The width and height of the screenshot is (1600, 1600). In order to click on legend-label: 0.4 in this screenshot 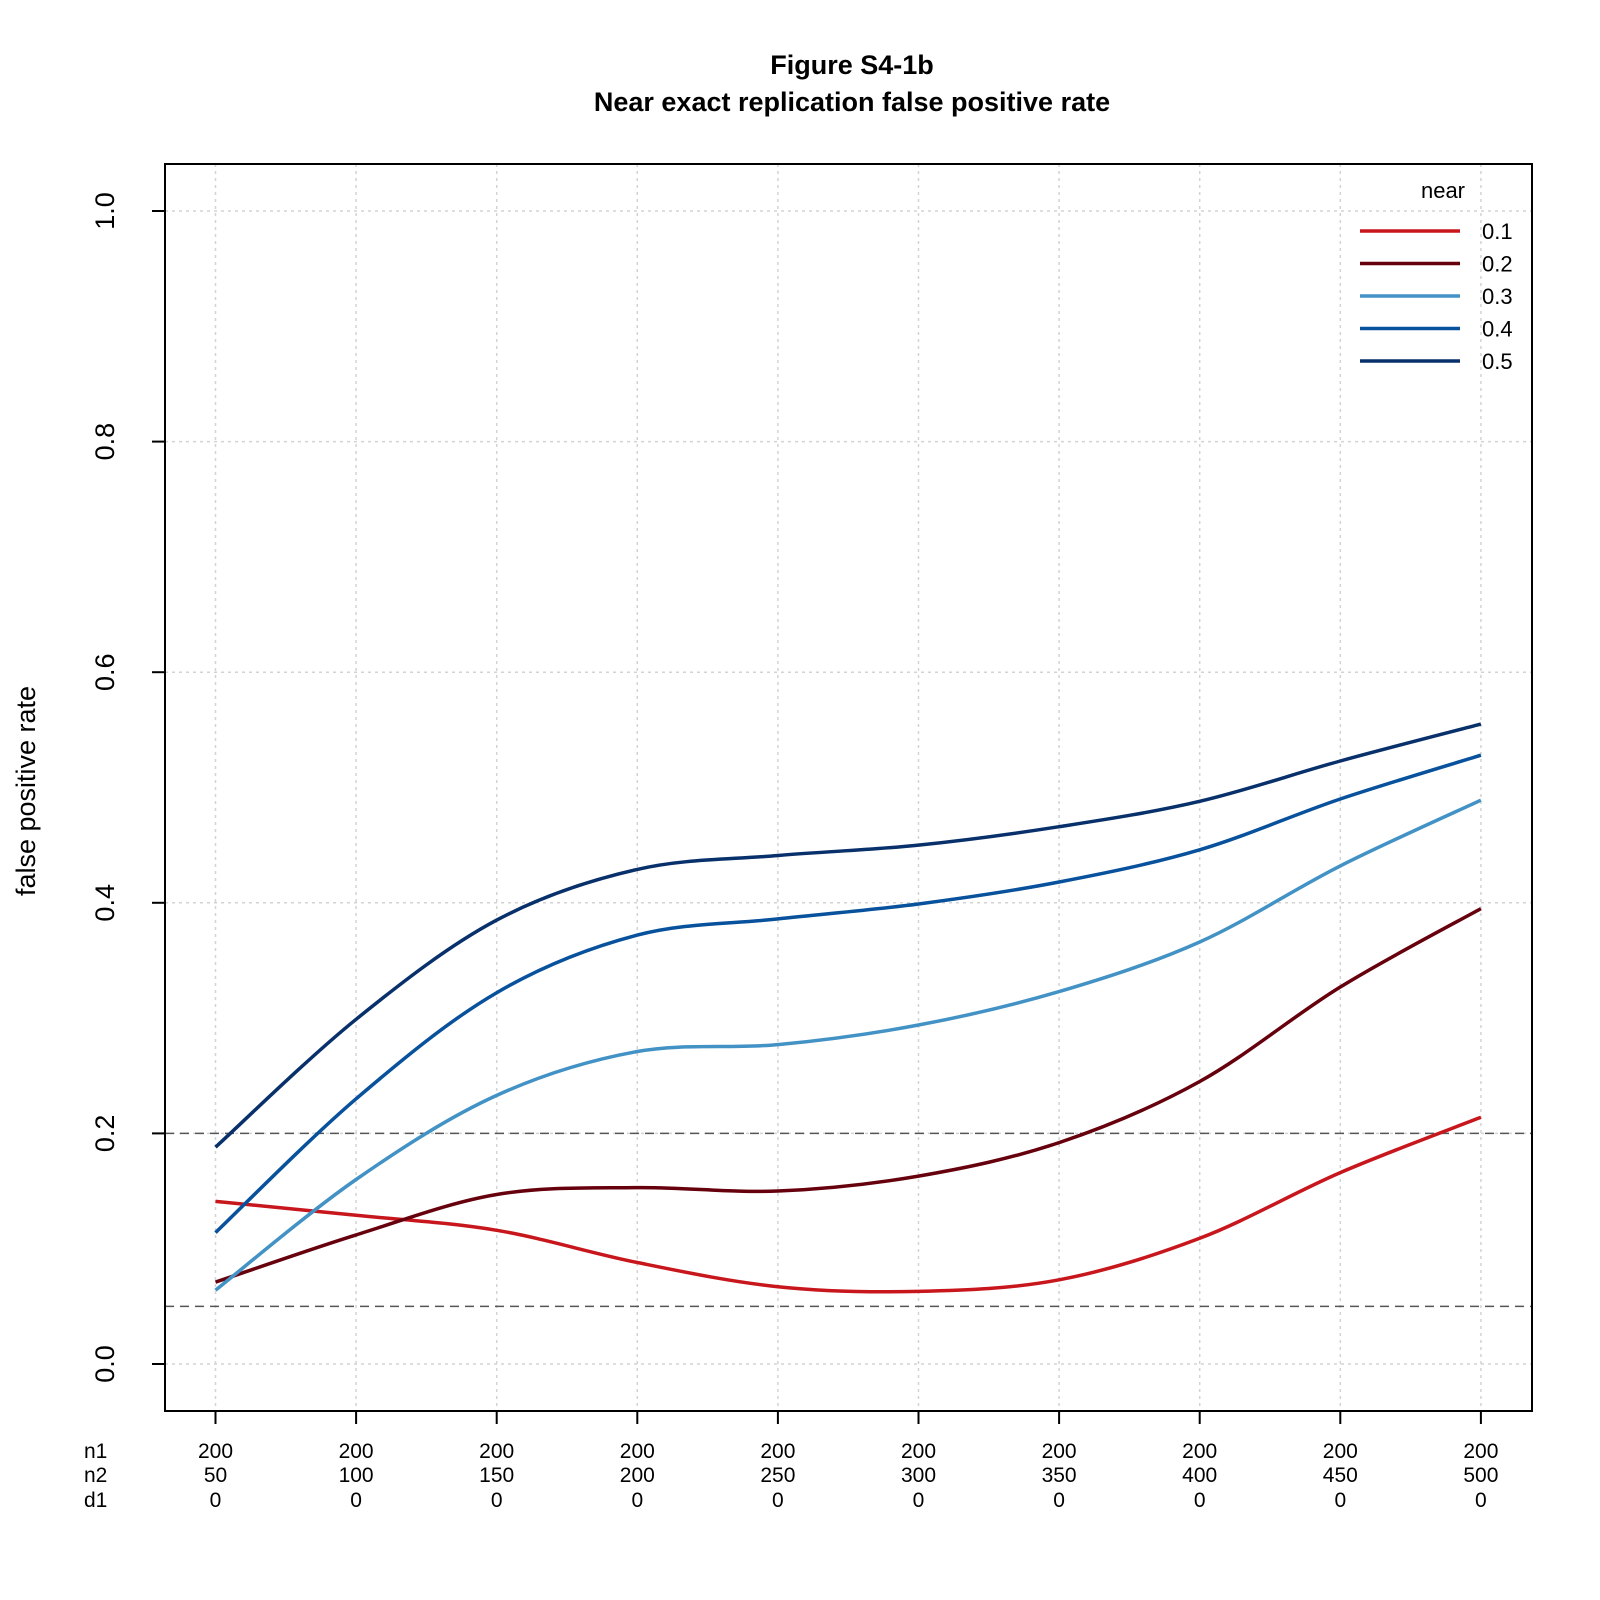, I will do `click(1497, 329)`.